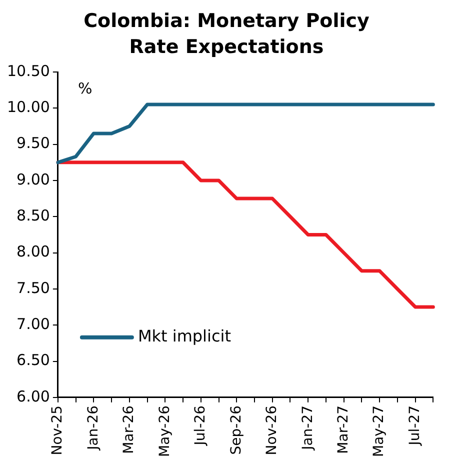  I want to click on y-tick-label: 10.00, so click(28, 107).